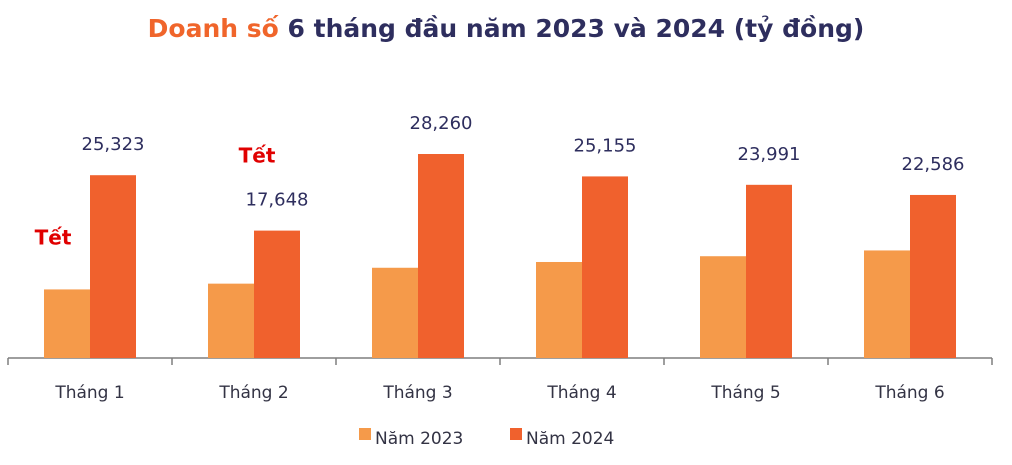  Describe the element at coordinates (441, 123) in the screenshot. I see `data-label-2024-3: 28,260` at that location.